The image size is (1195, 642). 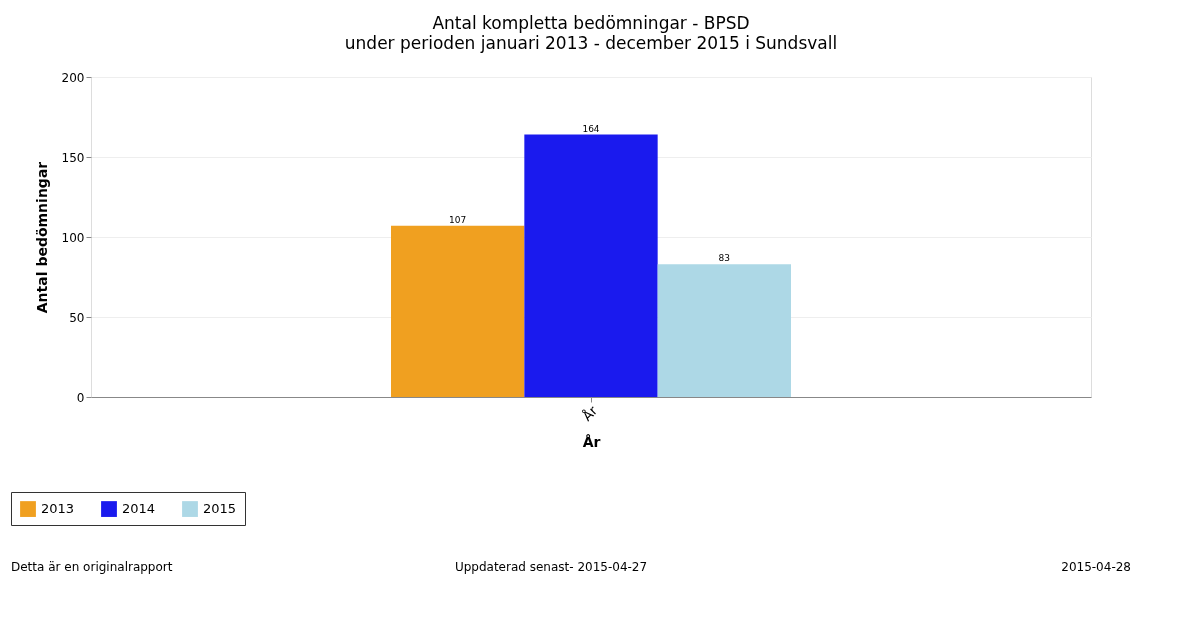 I want to click on y-tick-label: 0, so click(x=80, y=397).